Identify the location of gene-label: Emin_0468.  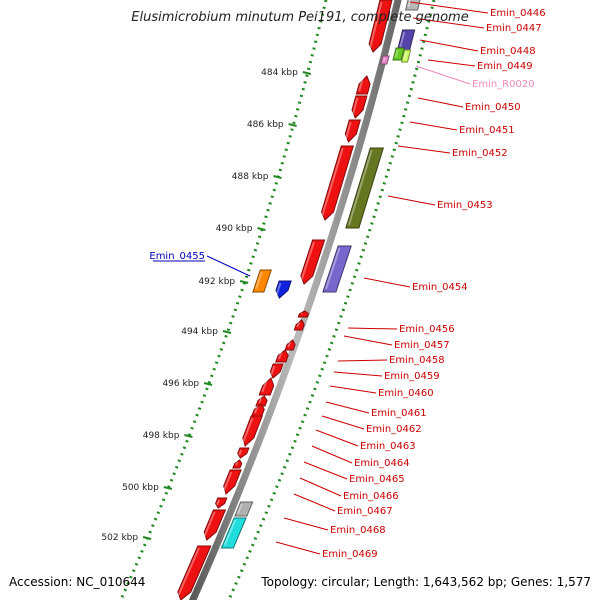
(358, 530).